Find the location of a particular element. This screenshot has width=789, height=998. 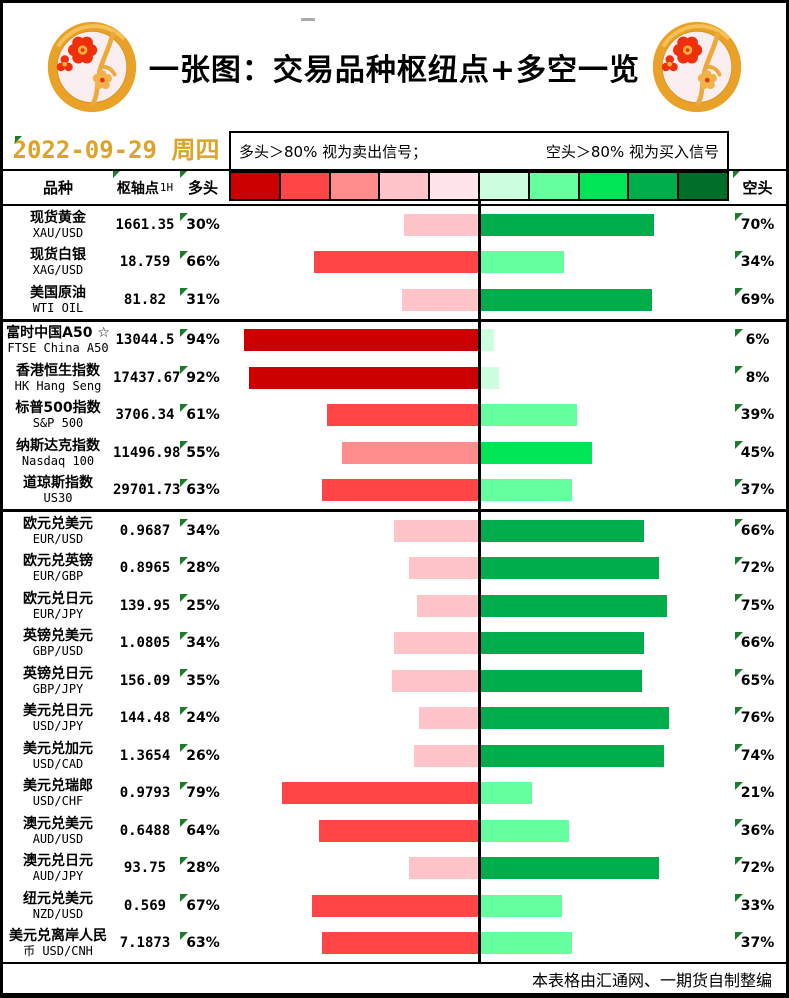

long-percent: 35% is located at coordinates (203, 680).